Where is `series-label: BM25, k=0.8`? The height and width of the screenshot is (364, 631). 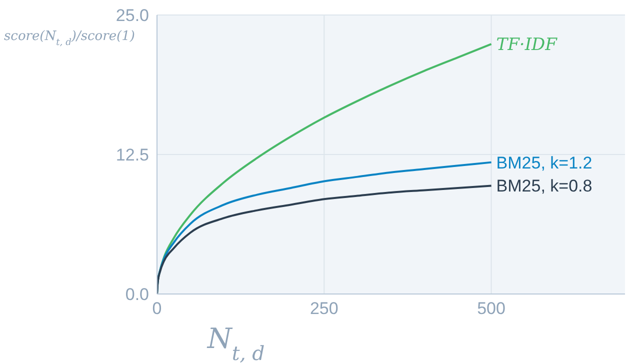
series-label: BM25, k=0.8 is located at coordinates (544, 186).